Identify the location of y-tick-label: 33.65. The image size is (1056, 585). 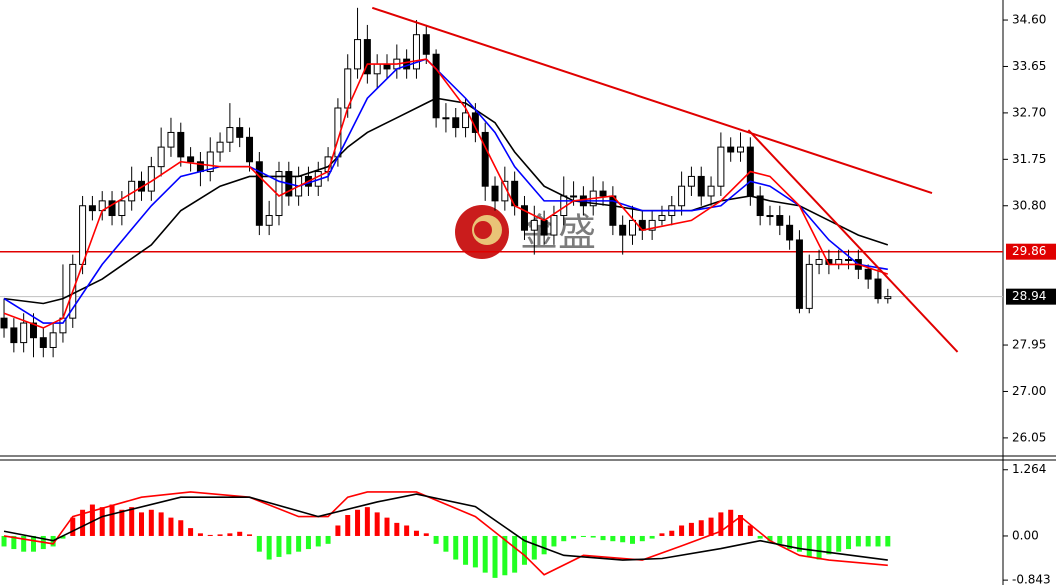
(1029, 66).